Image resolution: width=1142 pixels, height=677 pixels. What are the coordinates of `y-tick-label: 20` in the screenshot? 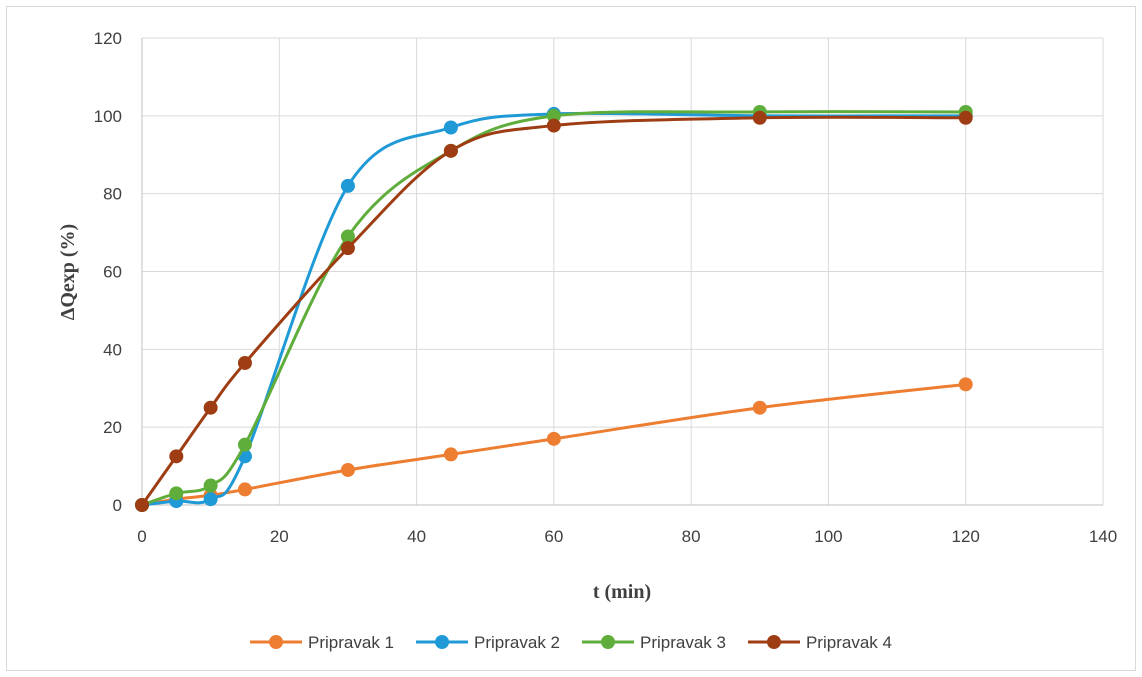 It's located at (112, 427).